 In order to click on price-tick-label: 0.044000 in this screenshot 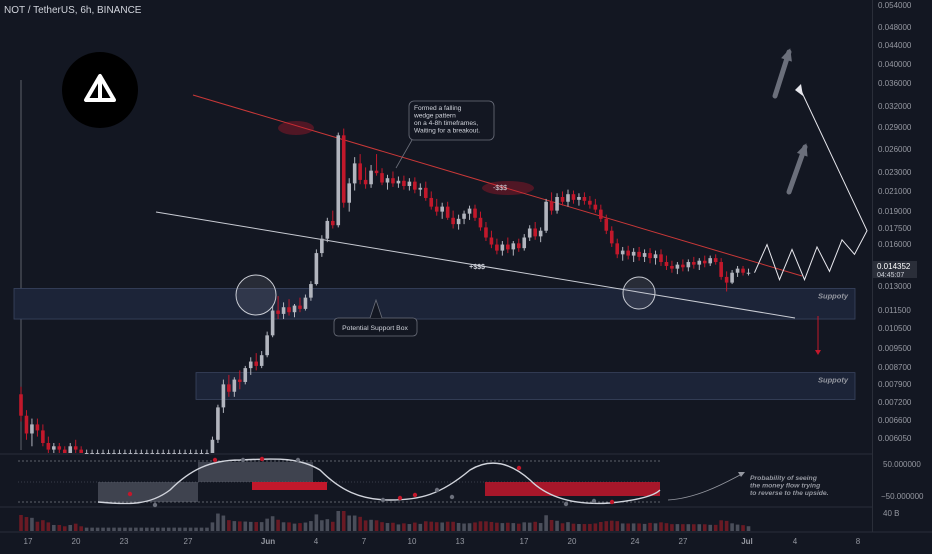, I will do `click(895, 45)`.